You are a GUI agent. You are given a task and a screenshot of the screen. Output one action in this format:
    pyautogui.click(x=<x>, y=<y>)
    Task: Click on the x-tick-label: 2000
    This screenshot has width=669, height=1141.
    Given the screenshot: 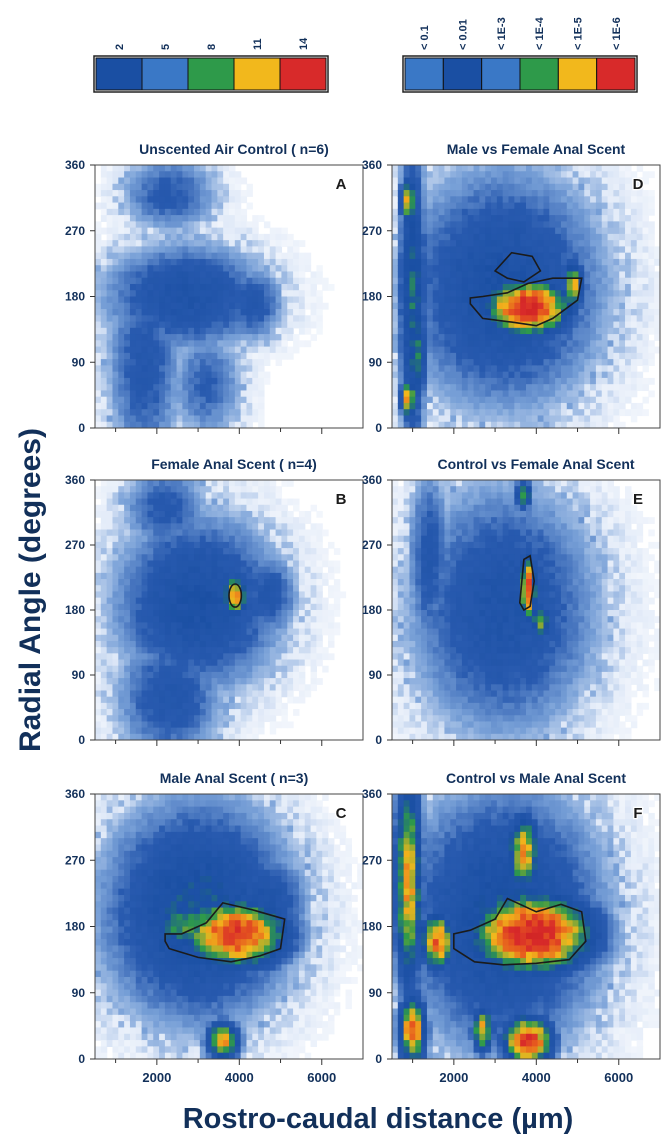 What is the action you would take?
    pyautogui.click(x=156, y=1077)
    